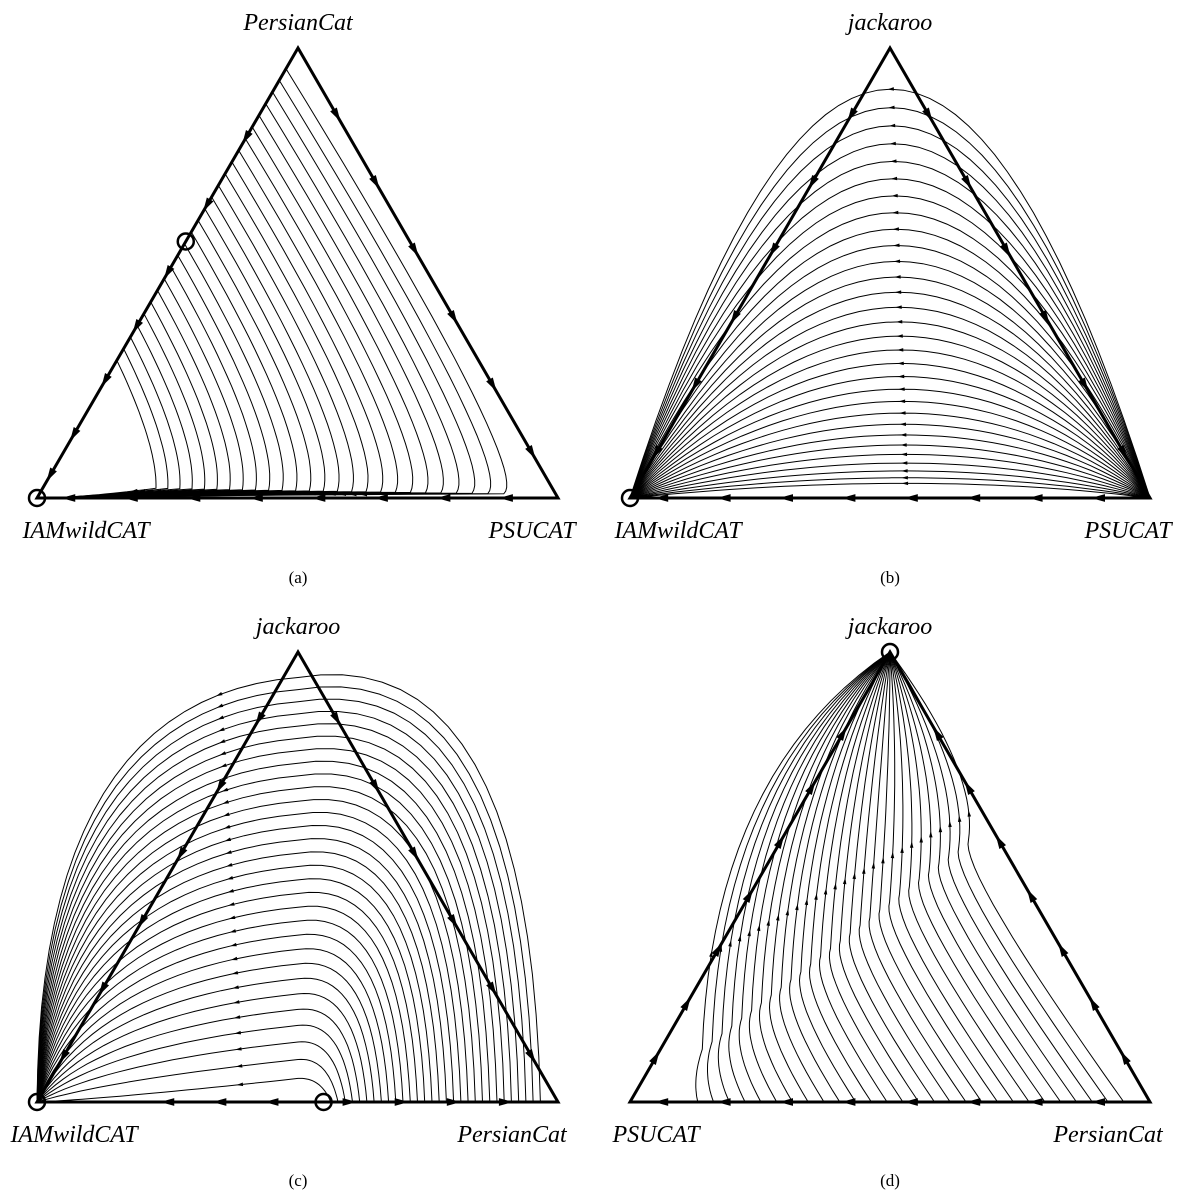  I want to click on panel-a-rest-points, so click(111, 370).